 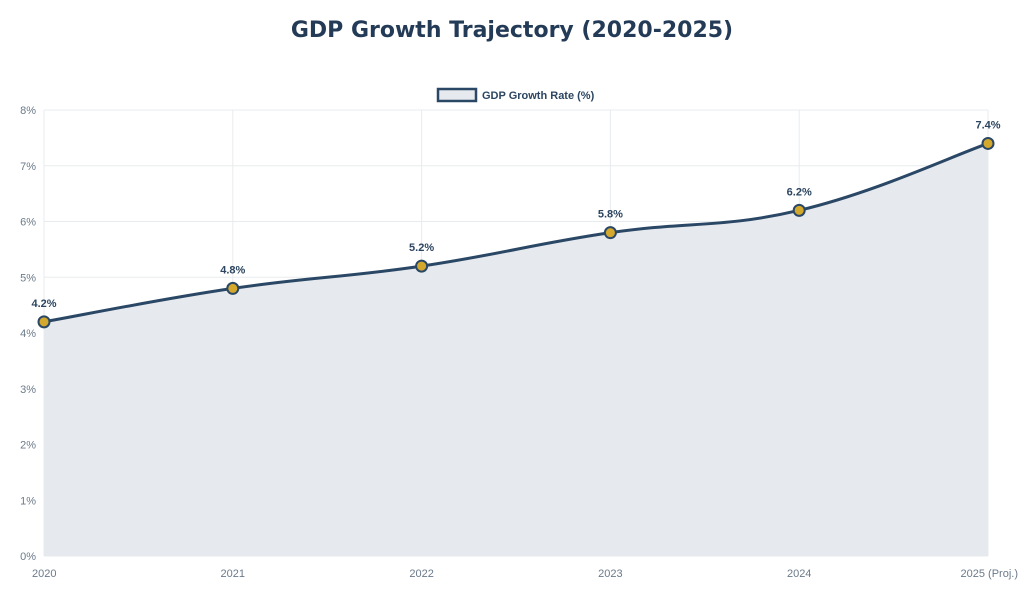 What do you see at coordinates (538, 96) in the screenshot?
I see `legend-label: GDP Growth Rate (%)` at bounding box center [538, 96].